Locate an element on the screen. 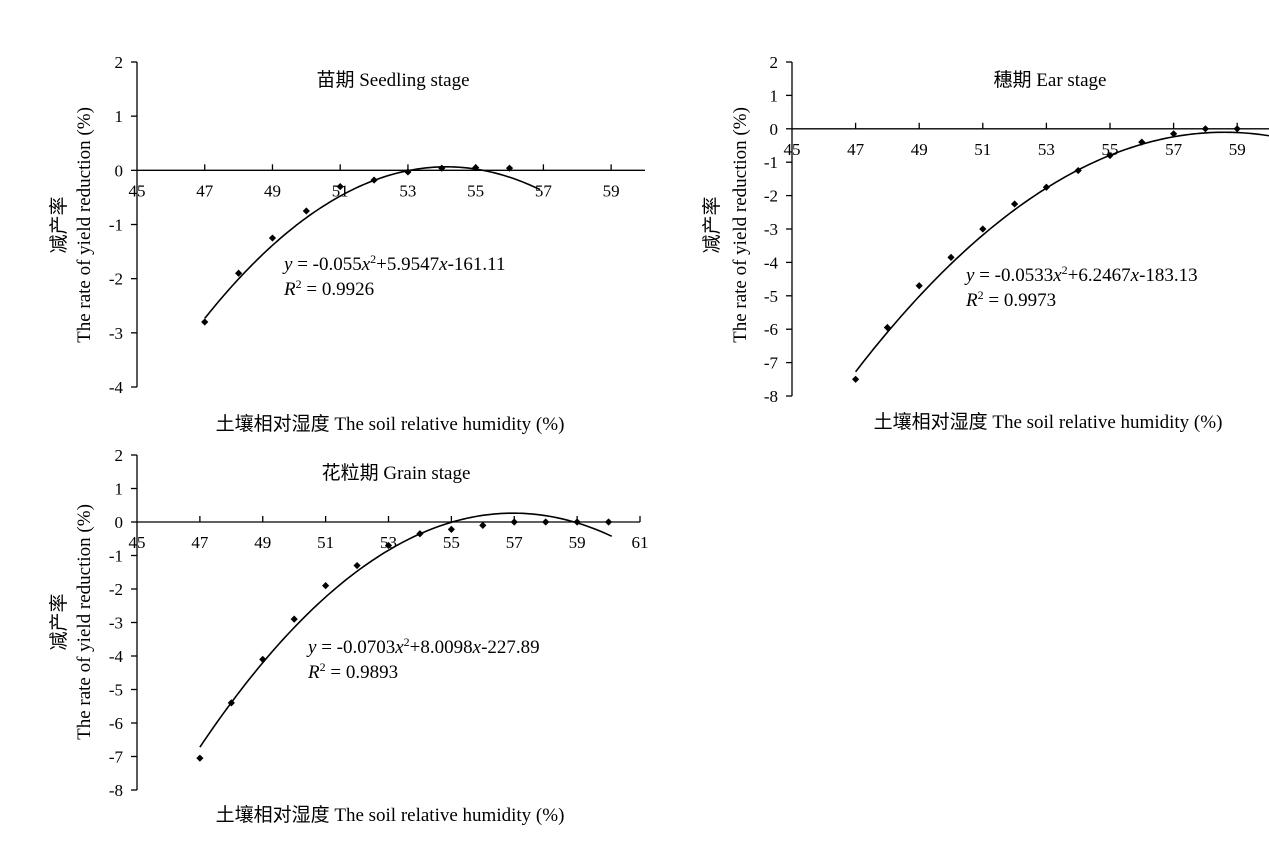  regression-equation: y = -0.0533x2+6.2467x-183.13 is located at coordinates (1081, 274).